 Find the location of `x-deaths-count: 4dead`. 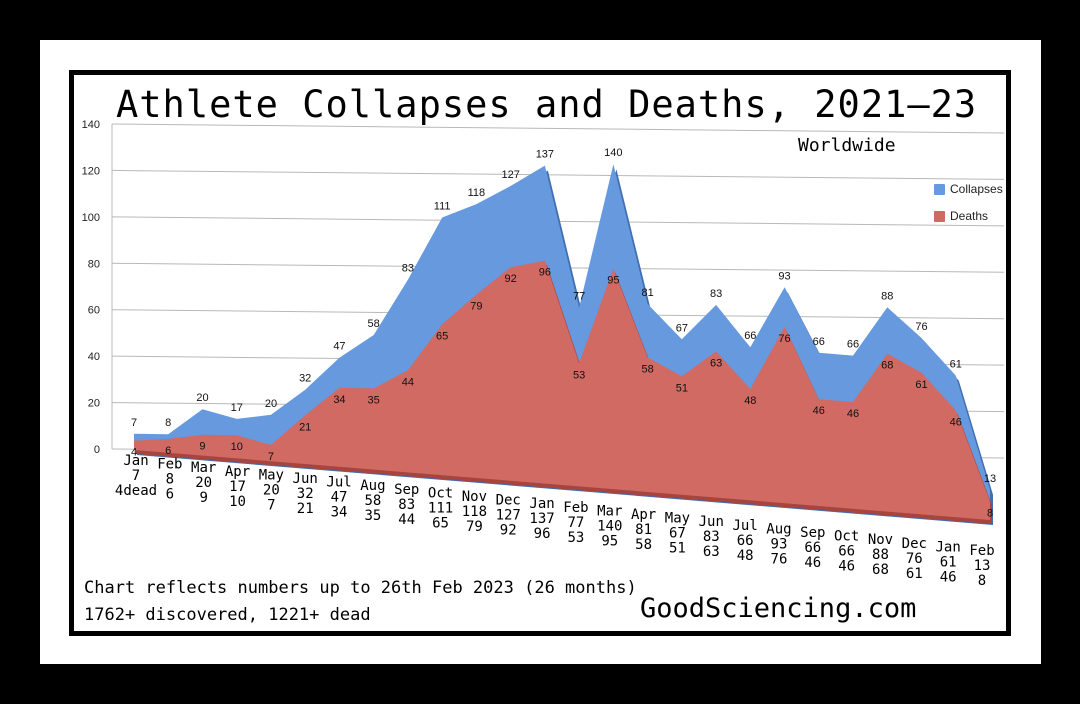

x-deaths-count: 4dead is located at coordinates (136, 491).